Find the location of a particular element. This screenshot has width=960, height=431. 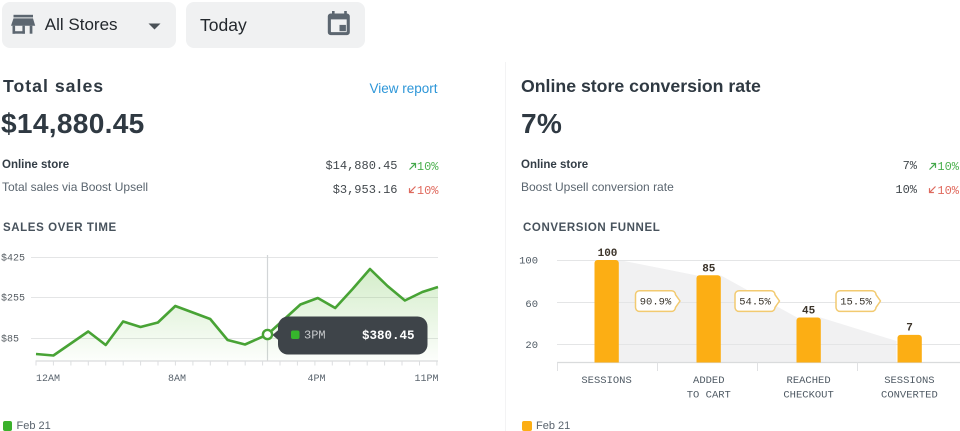

svg-text: REACHED is located at coordinates (809, 381).